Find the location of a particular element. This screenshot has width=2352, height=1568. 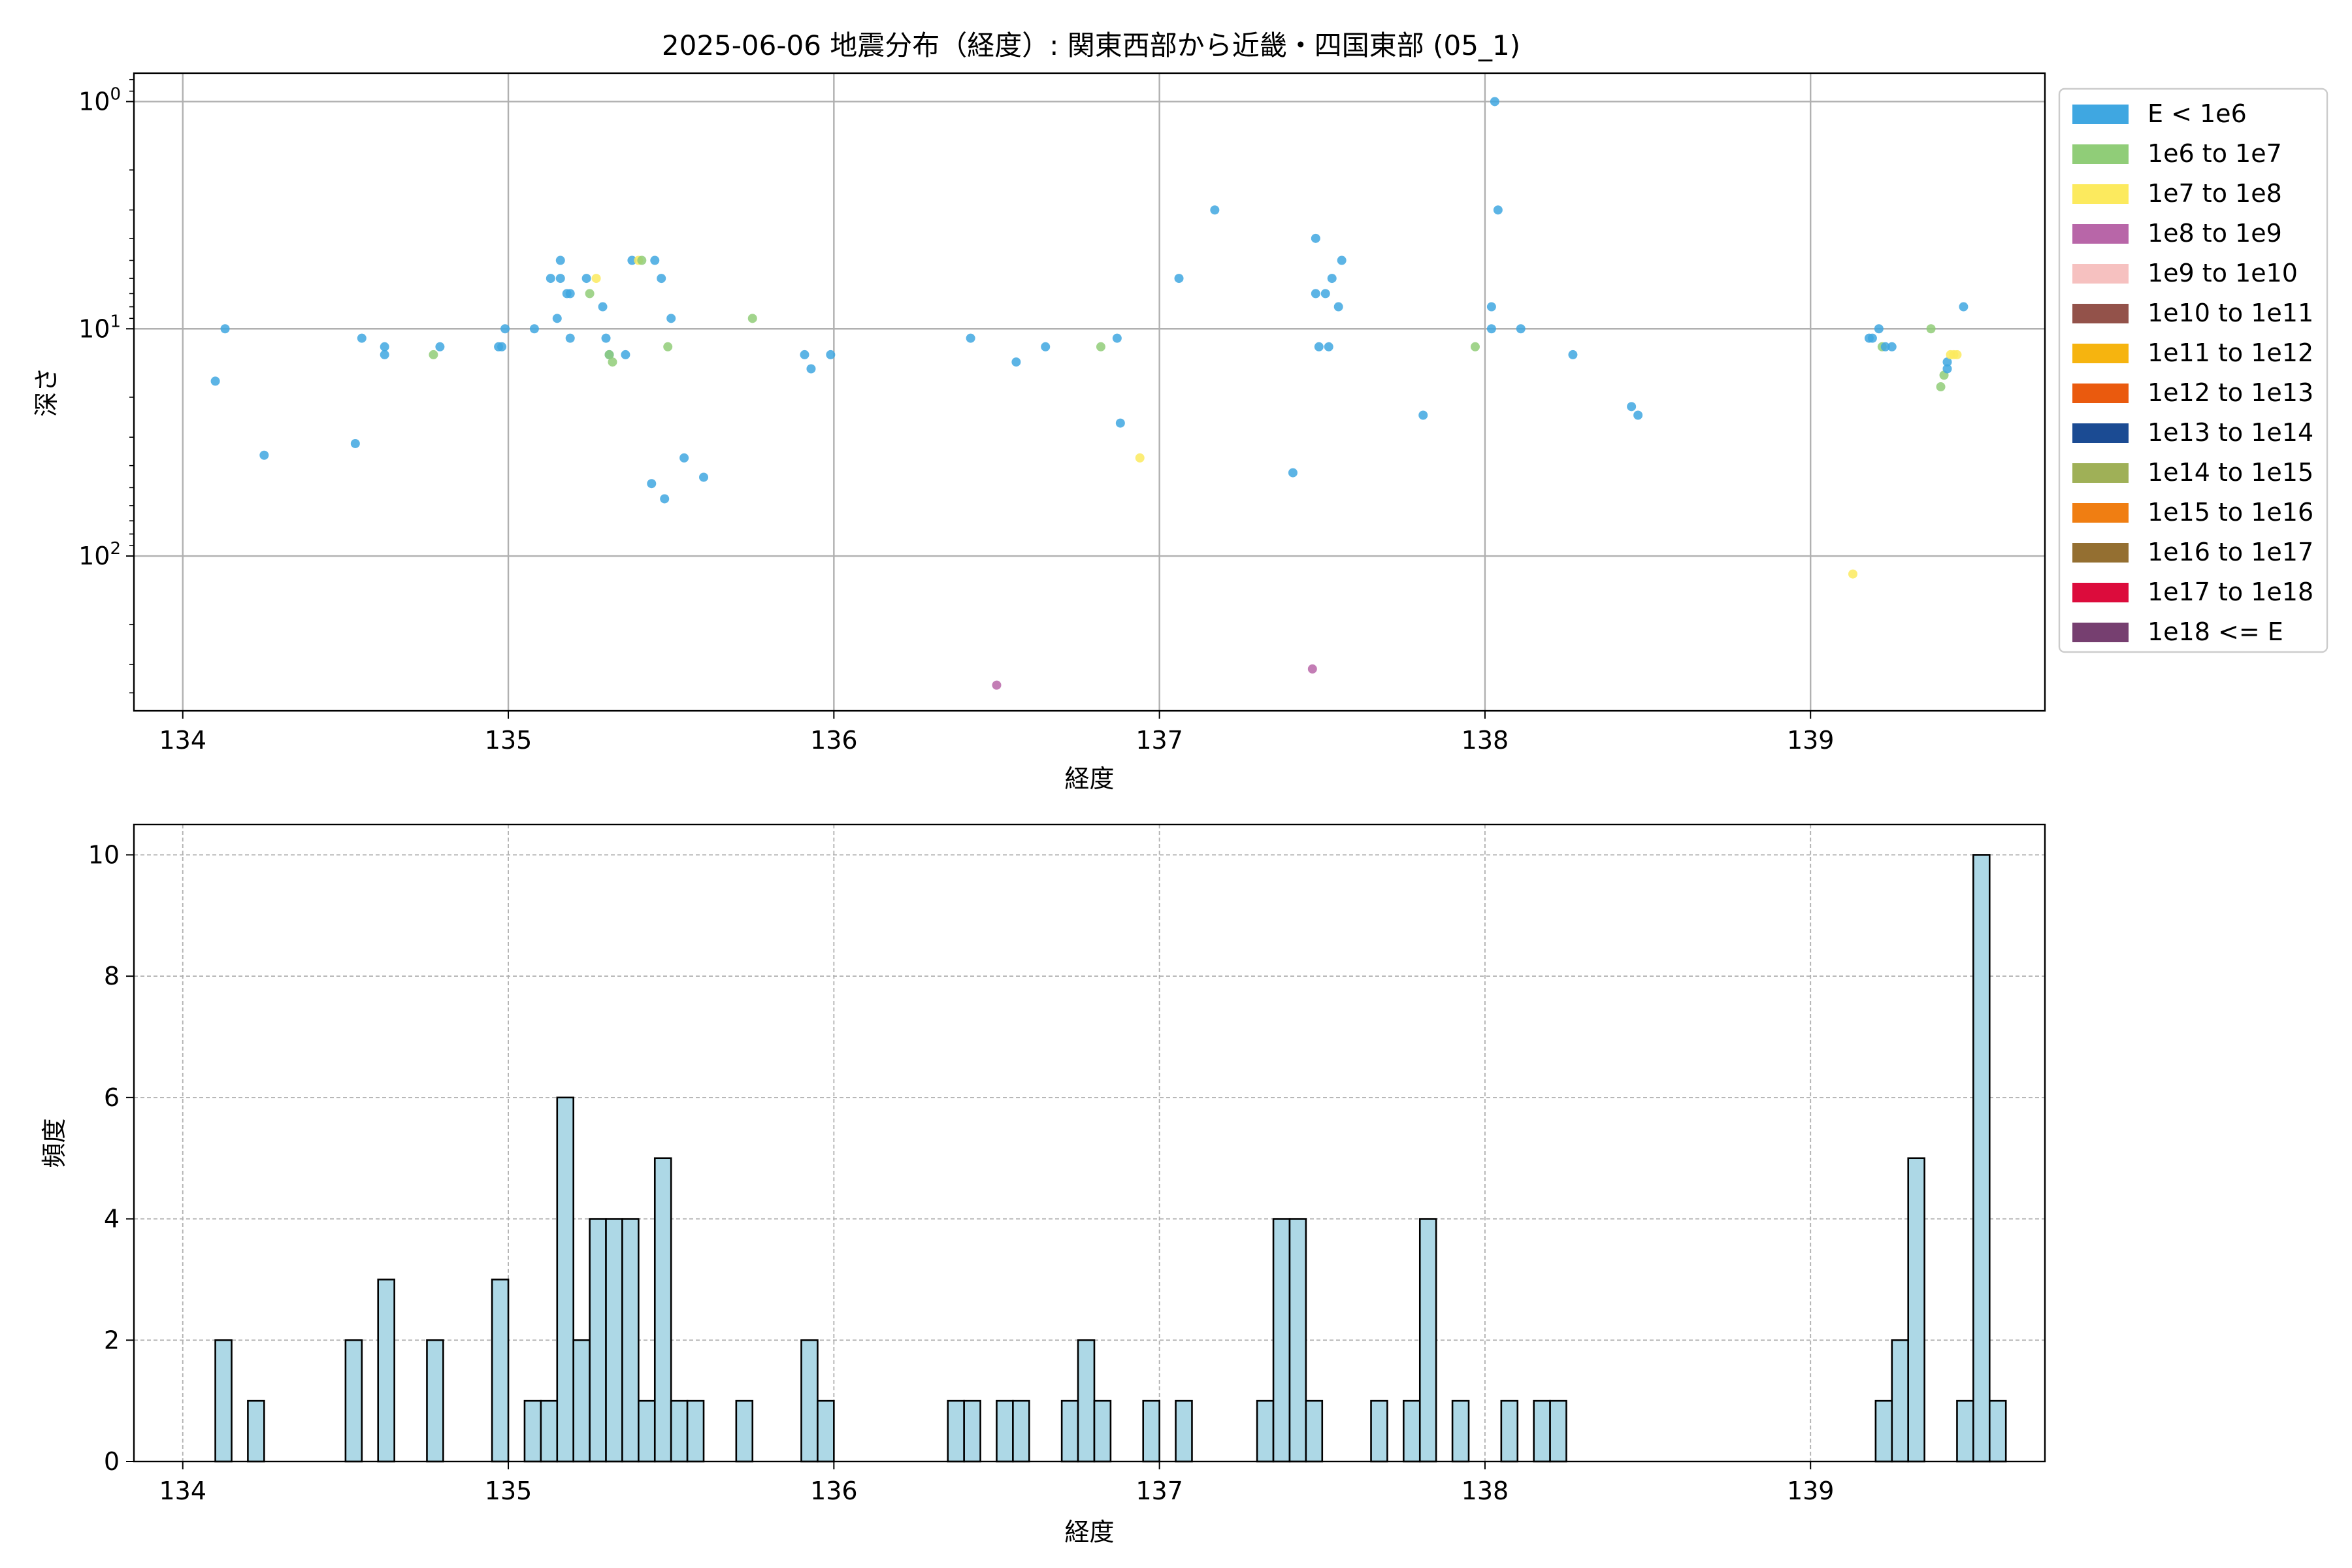

histogram-tick-label-x: 136 is located at coordinates (834, 1491).